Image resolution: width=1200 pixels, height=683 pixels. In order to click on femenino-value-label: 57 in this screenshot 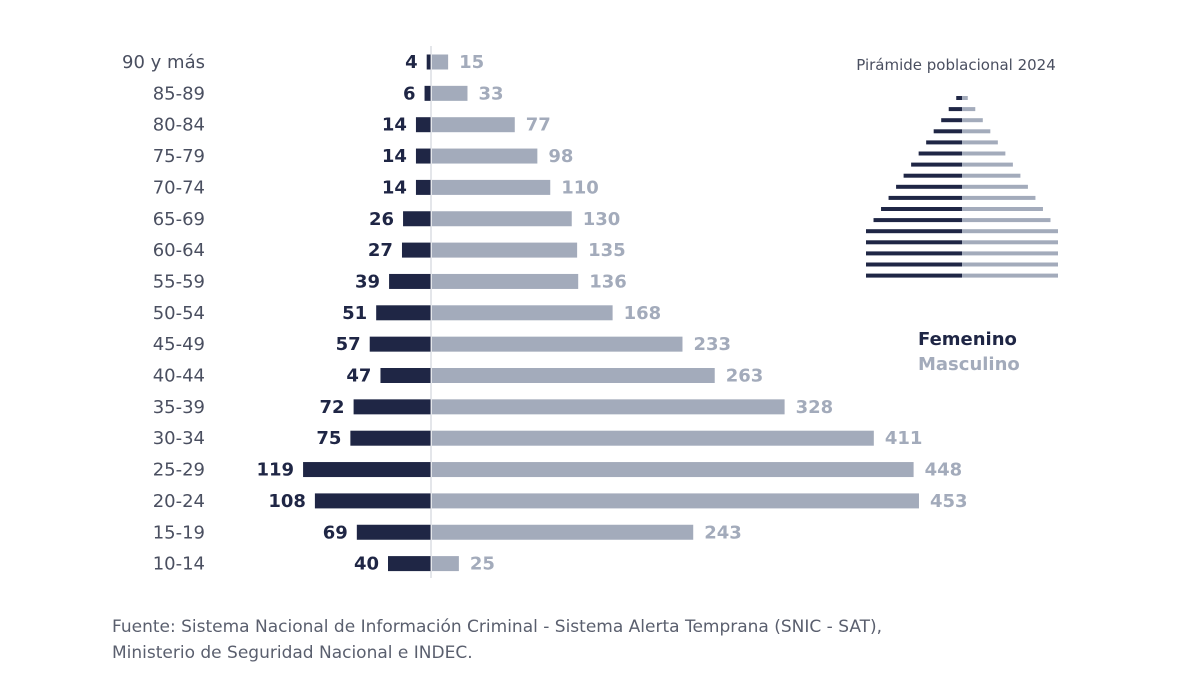, I will do `click(348, 344)`.